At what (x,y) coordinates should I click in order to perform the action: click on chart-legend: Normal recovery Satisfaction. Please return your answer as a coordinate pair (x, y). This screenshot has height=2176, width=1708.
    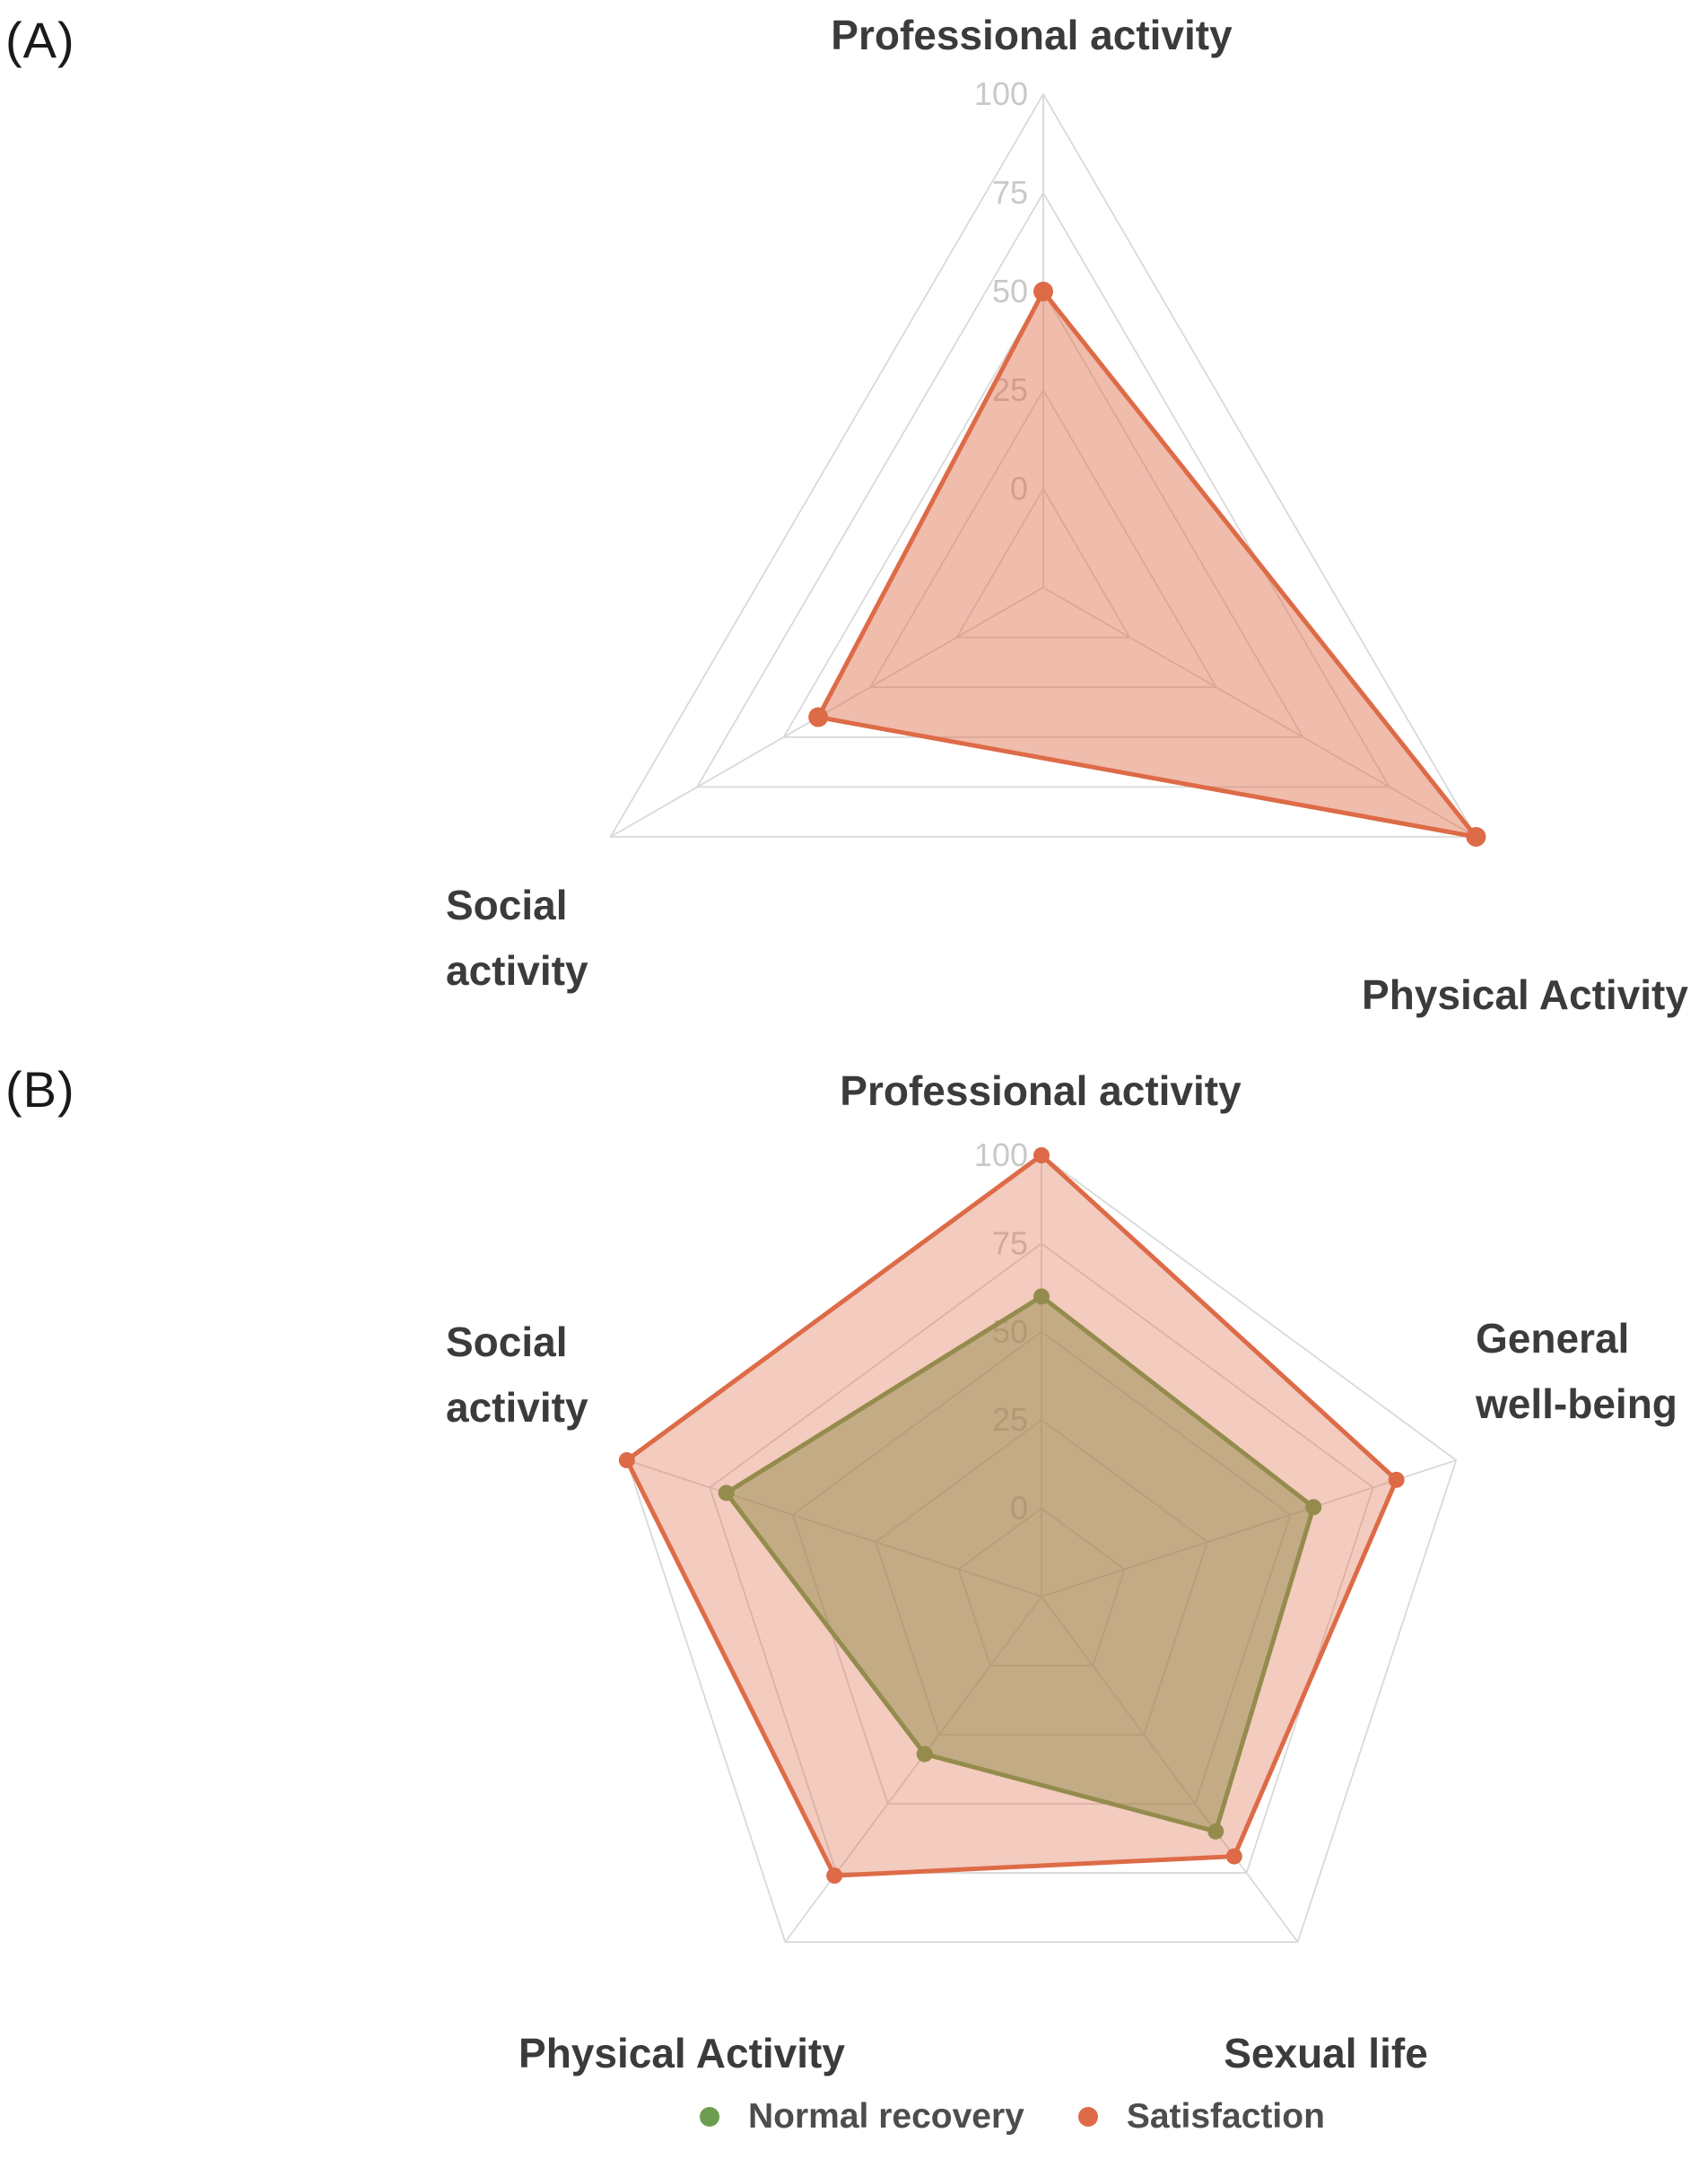
    Looking at the image, I should click on (1012, 2117).